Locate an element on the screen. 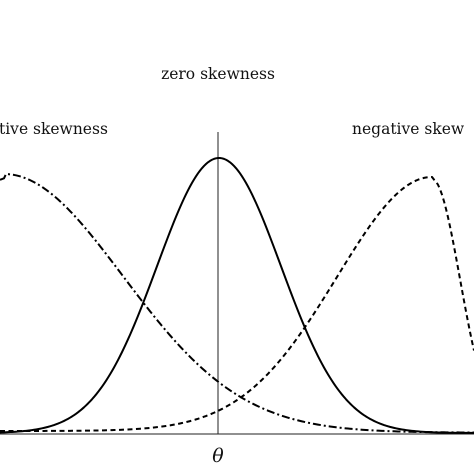  negative-skewness-label: negative skew is located at coordinates (408, 129).